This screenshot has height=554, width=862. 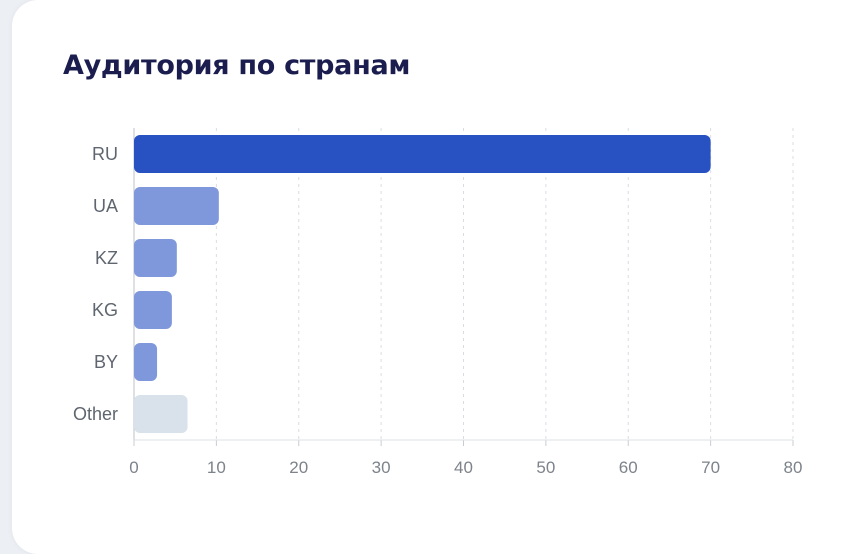 What do you see at coordinates (710, 467) in the screenshot?
I see `x-tick-label-70: 70` at bounding box center [710, 467].